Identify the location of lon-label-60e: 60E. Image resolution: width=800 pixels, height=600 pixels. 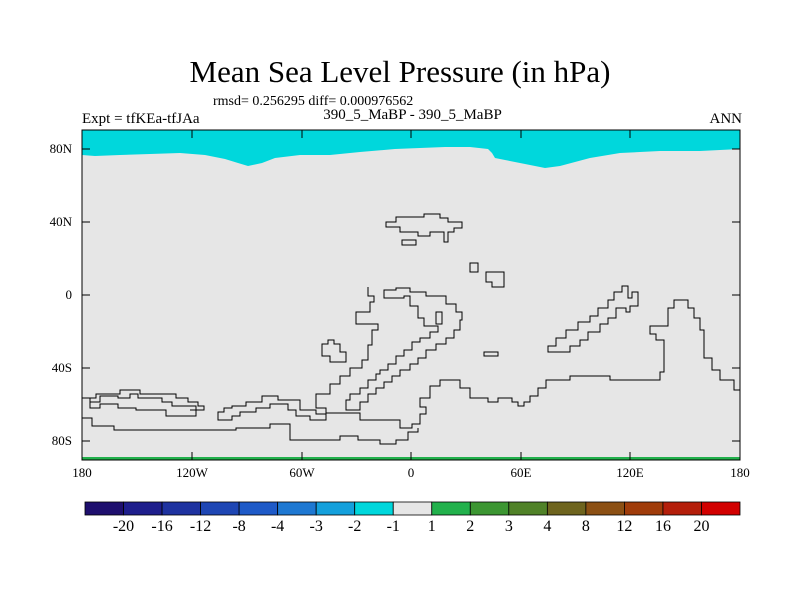
(521, 472).